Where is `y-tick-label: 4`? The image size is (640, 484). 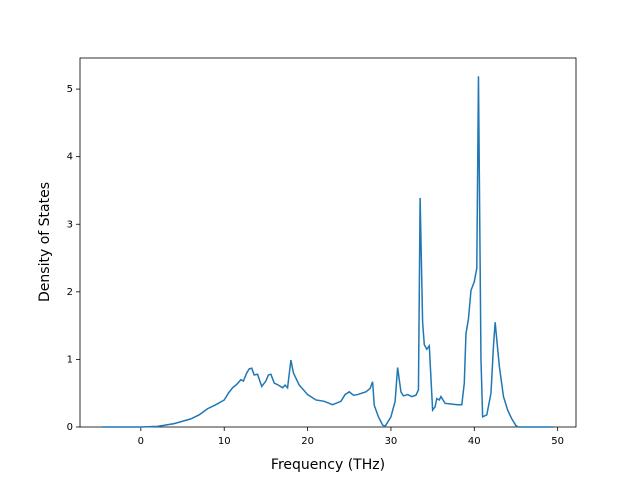
y-tick-label: 4 is located at coordinates (70, 157).